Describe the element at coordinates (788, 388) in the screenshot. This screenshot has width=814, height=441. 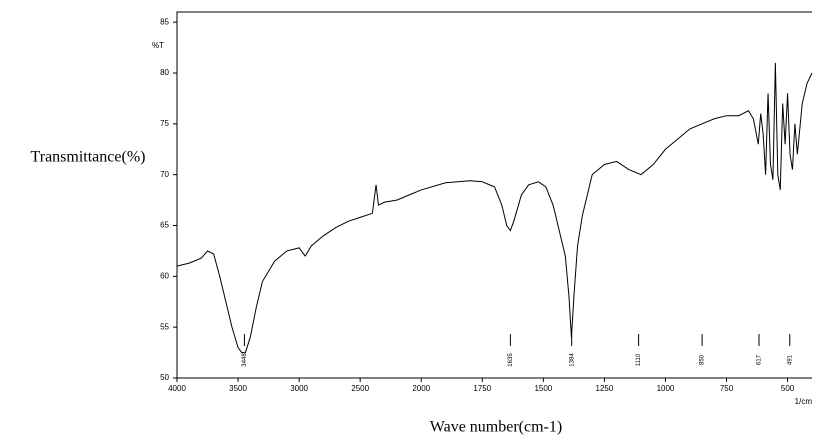
I see `x-tick-label: 500` at that location.